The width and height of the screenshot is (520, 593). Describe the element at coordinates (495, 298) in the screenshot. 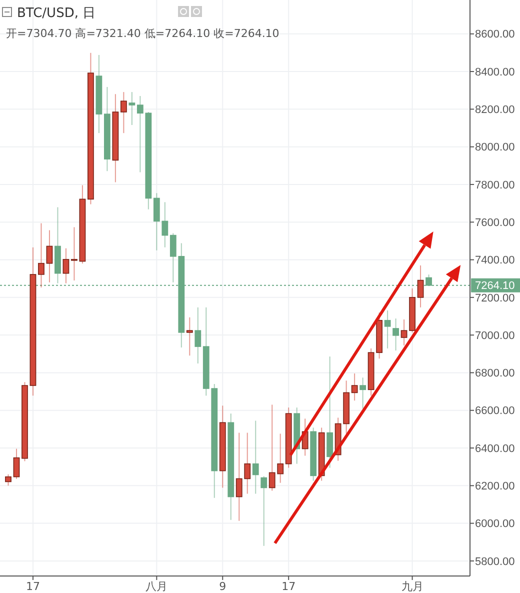

I see `y-tick-label: 7200.00` at that location.